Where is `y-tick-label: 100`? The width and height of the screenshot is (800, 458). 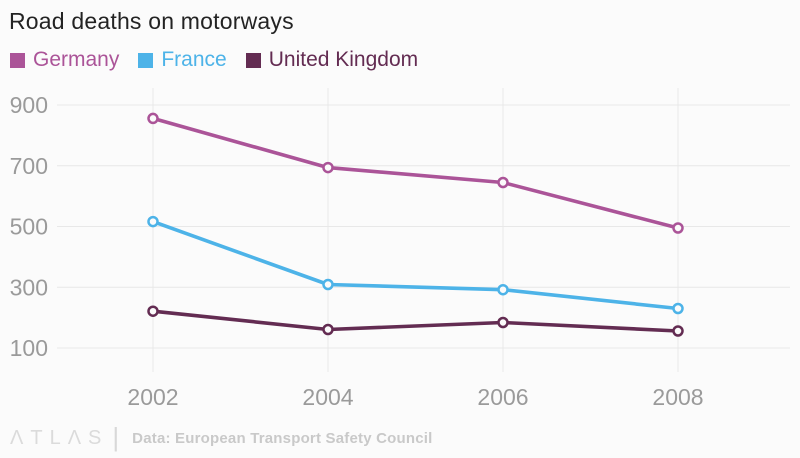 y-tick-label: 100 is located at coordinates (29, 348).